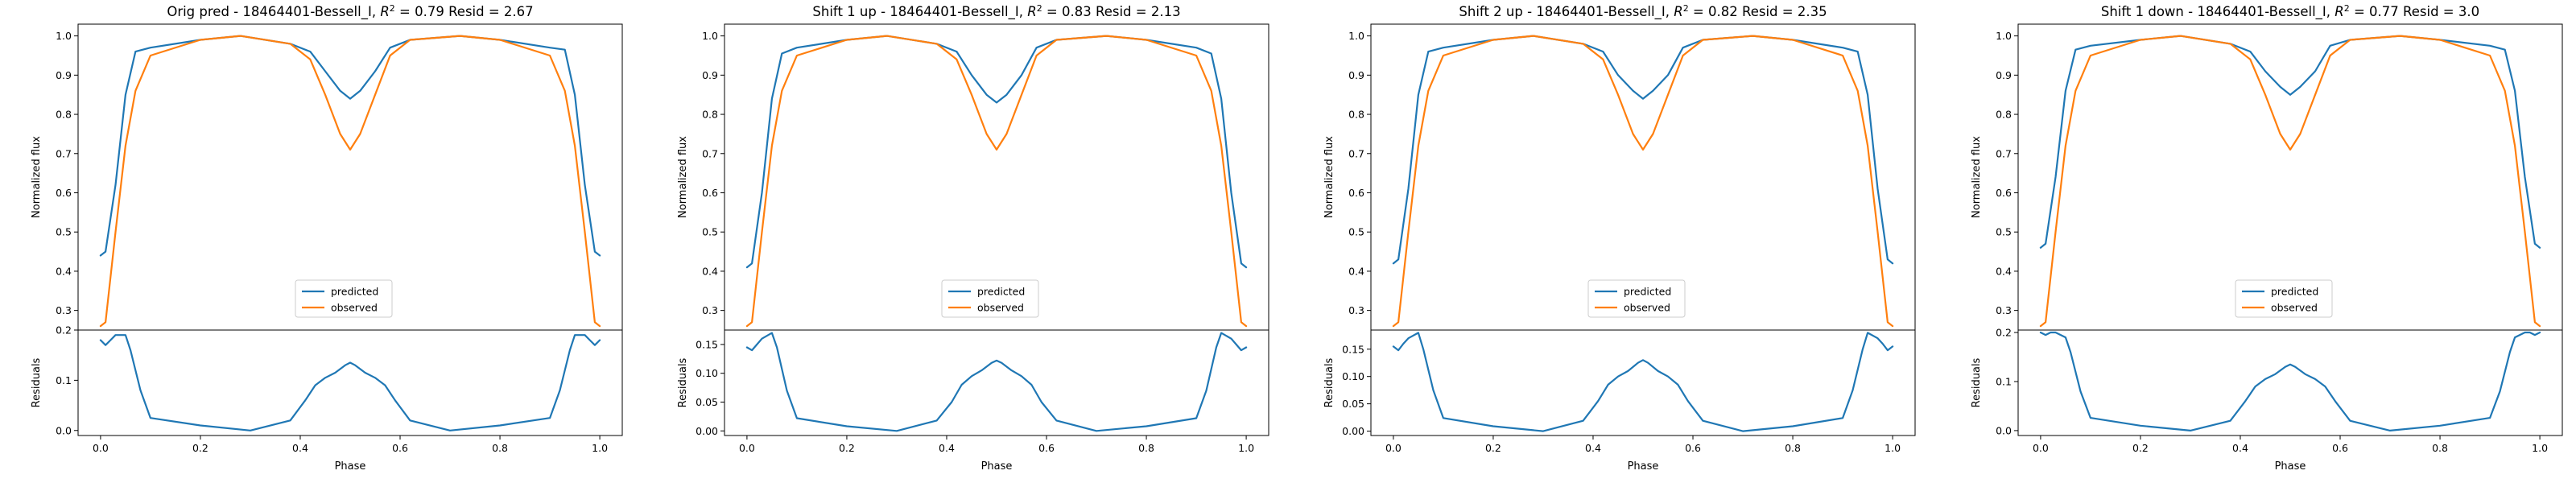 The width and height of the screenshot is (2576, 483). I want to click on series-line-predicted, so click(996, 152).